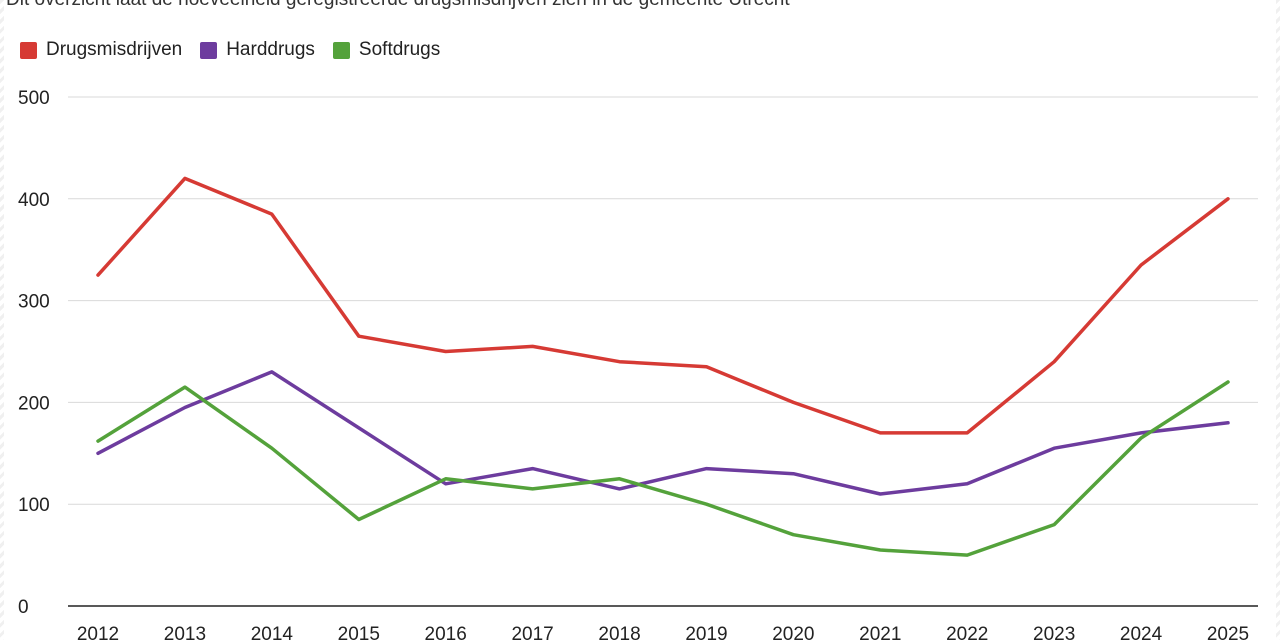 Image resolution: width=1280 pixels, height=640 pixels. I want to click on x-tick-label-2013: 2013, so click(185, 632).